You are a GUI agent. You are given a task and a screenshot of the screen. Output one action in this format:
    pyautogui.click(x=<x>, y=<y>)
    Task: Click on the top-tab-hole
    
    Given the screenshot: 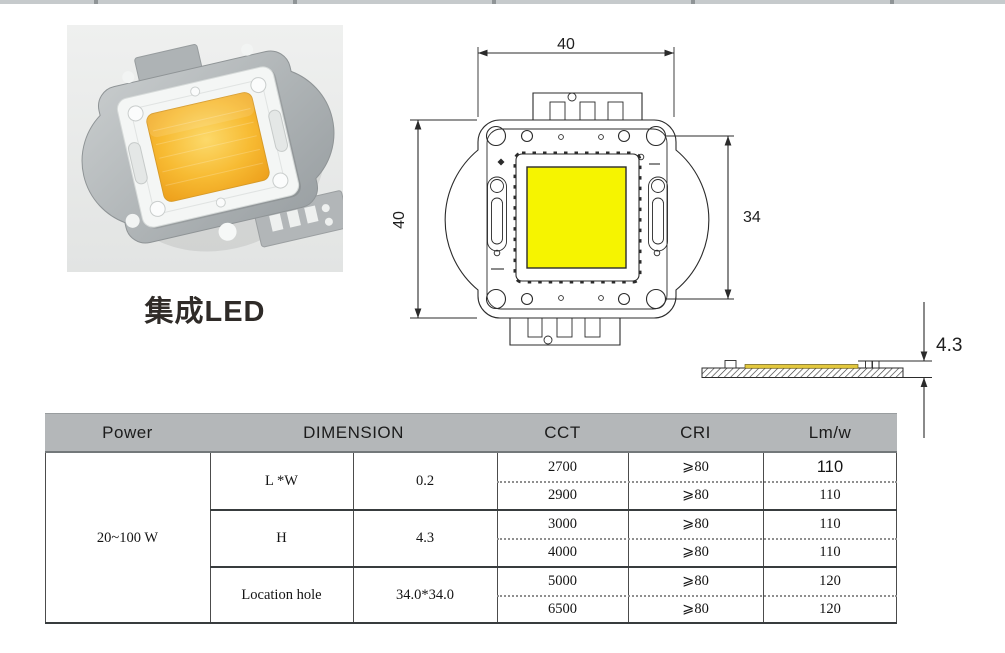 What is the action you would take?
    pyautogui.click(x=572, y=97)
    